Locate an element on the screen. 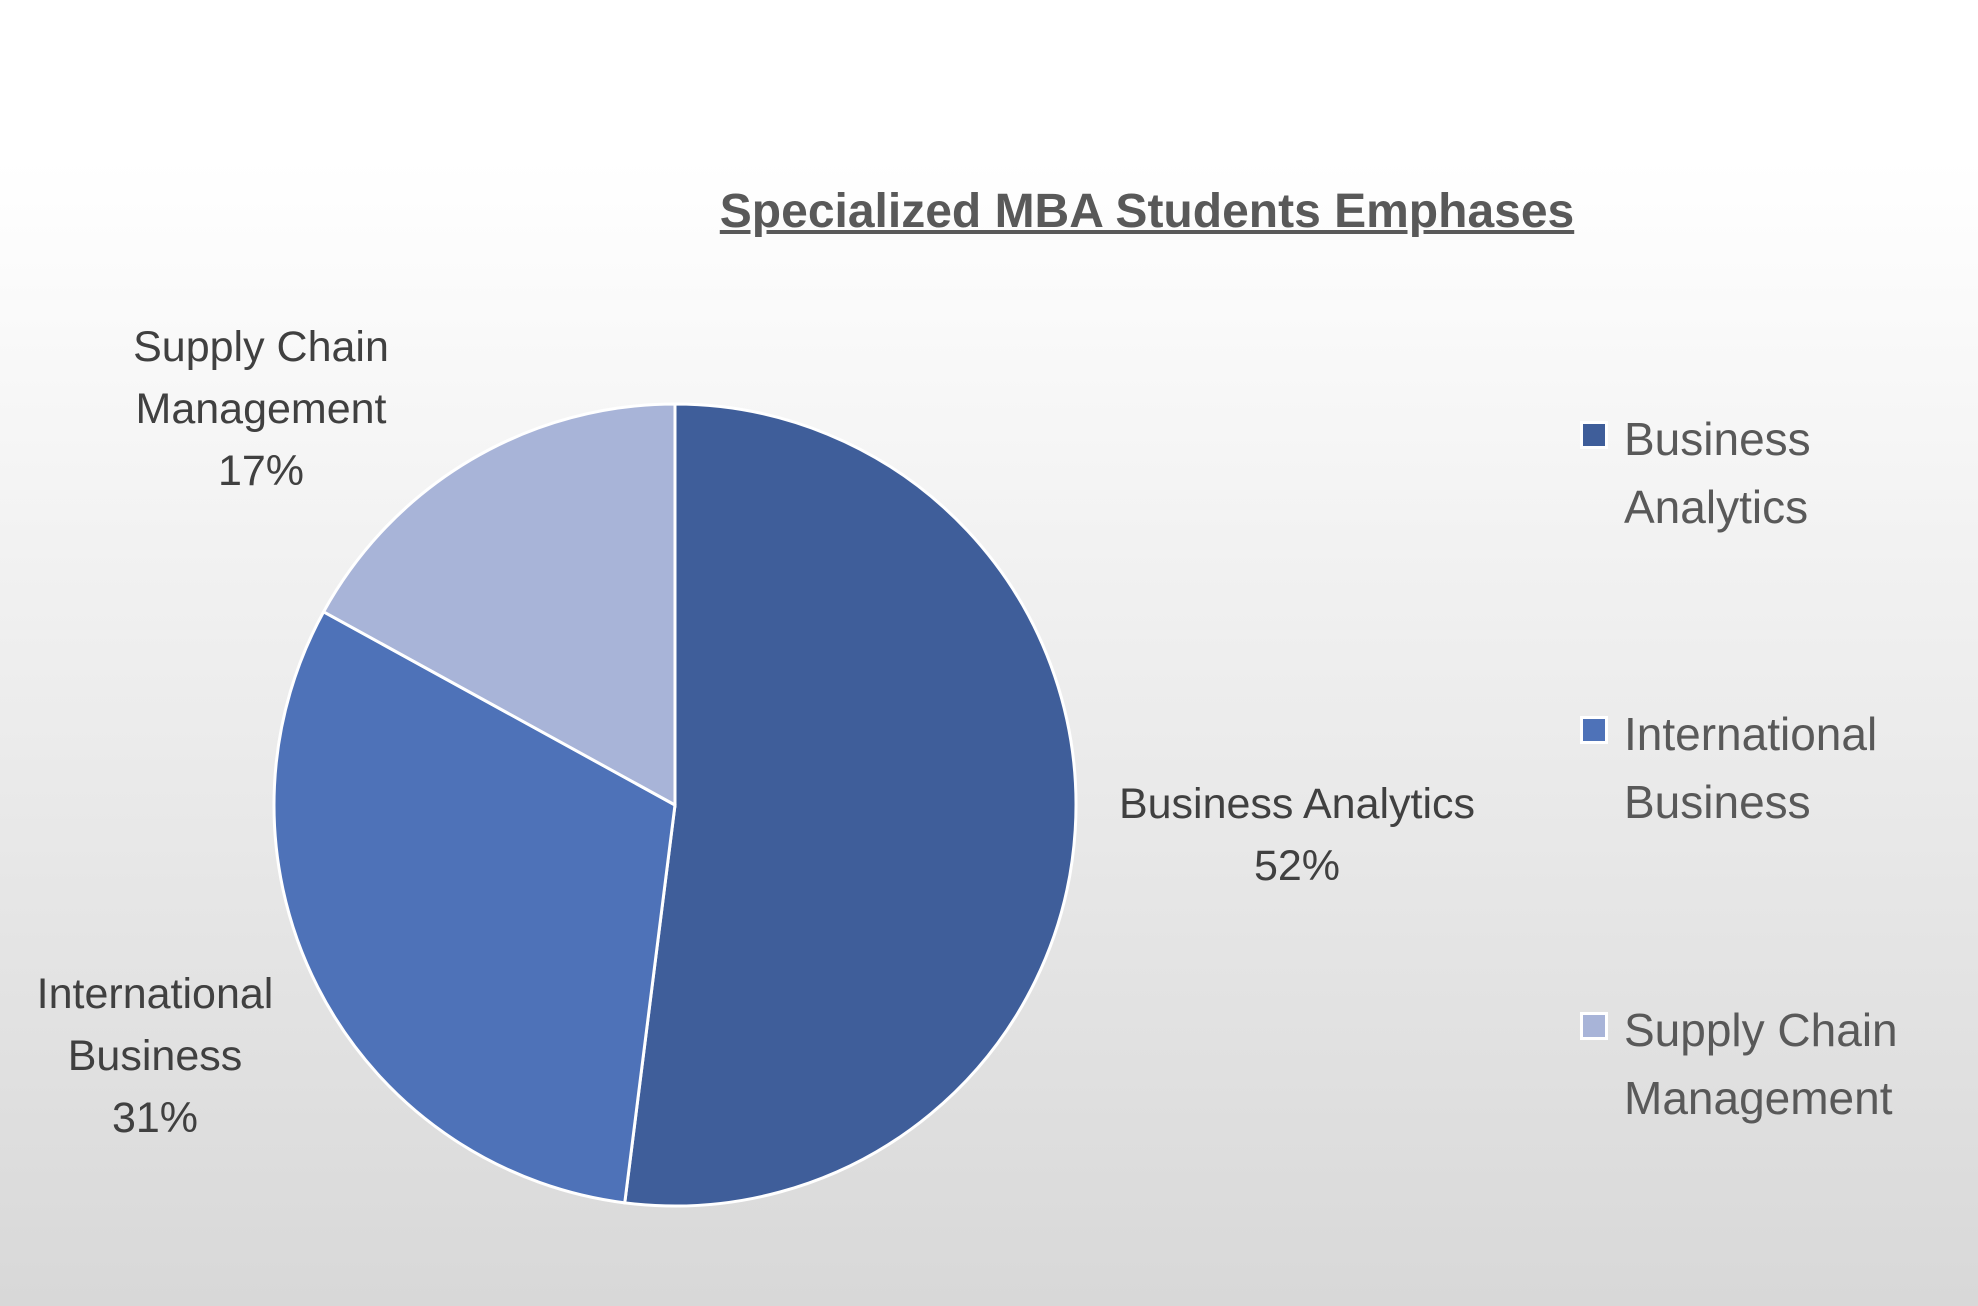 Image resolution: width=1978 pixels, height=1306 pixels. chart-title: Specialized MBA Students Emphases is located at coordinates (1147, 211).